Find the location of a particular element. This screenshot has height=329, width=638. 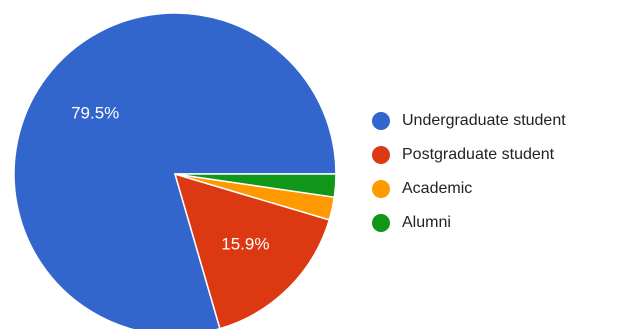

legend-item-undergraduate-student: Undergraduate student is located at coordinates (469, 121).